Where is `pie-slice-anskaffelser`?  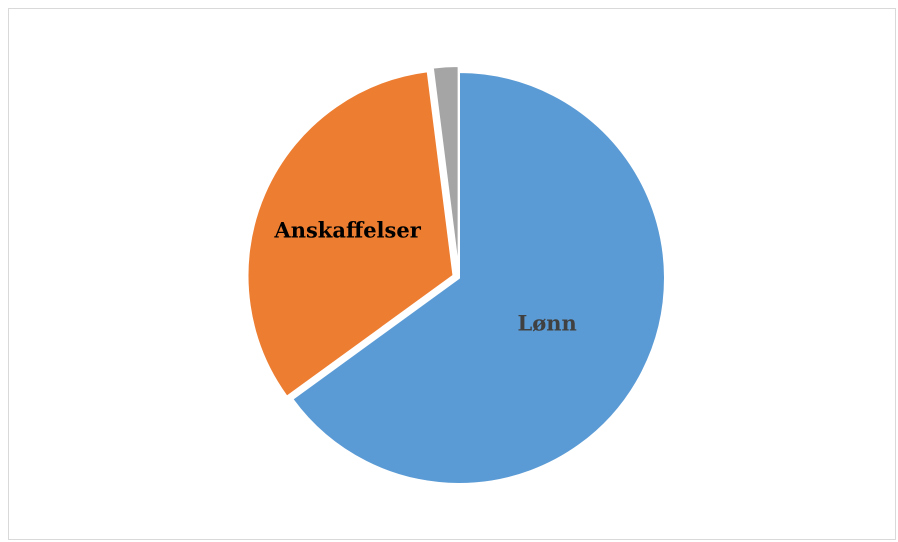 pie-slice-anskaffelser is located at coordinates (350, 234).